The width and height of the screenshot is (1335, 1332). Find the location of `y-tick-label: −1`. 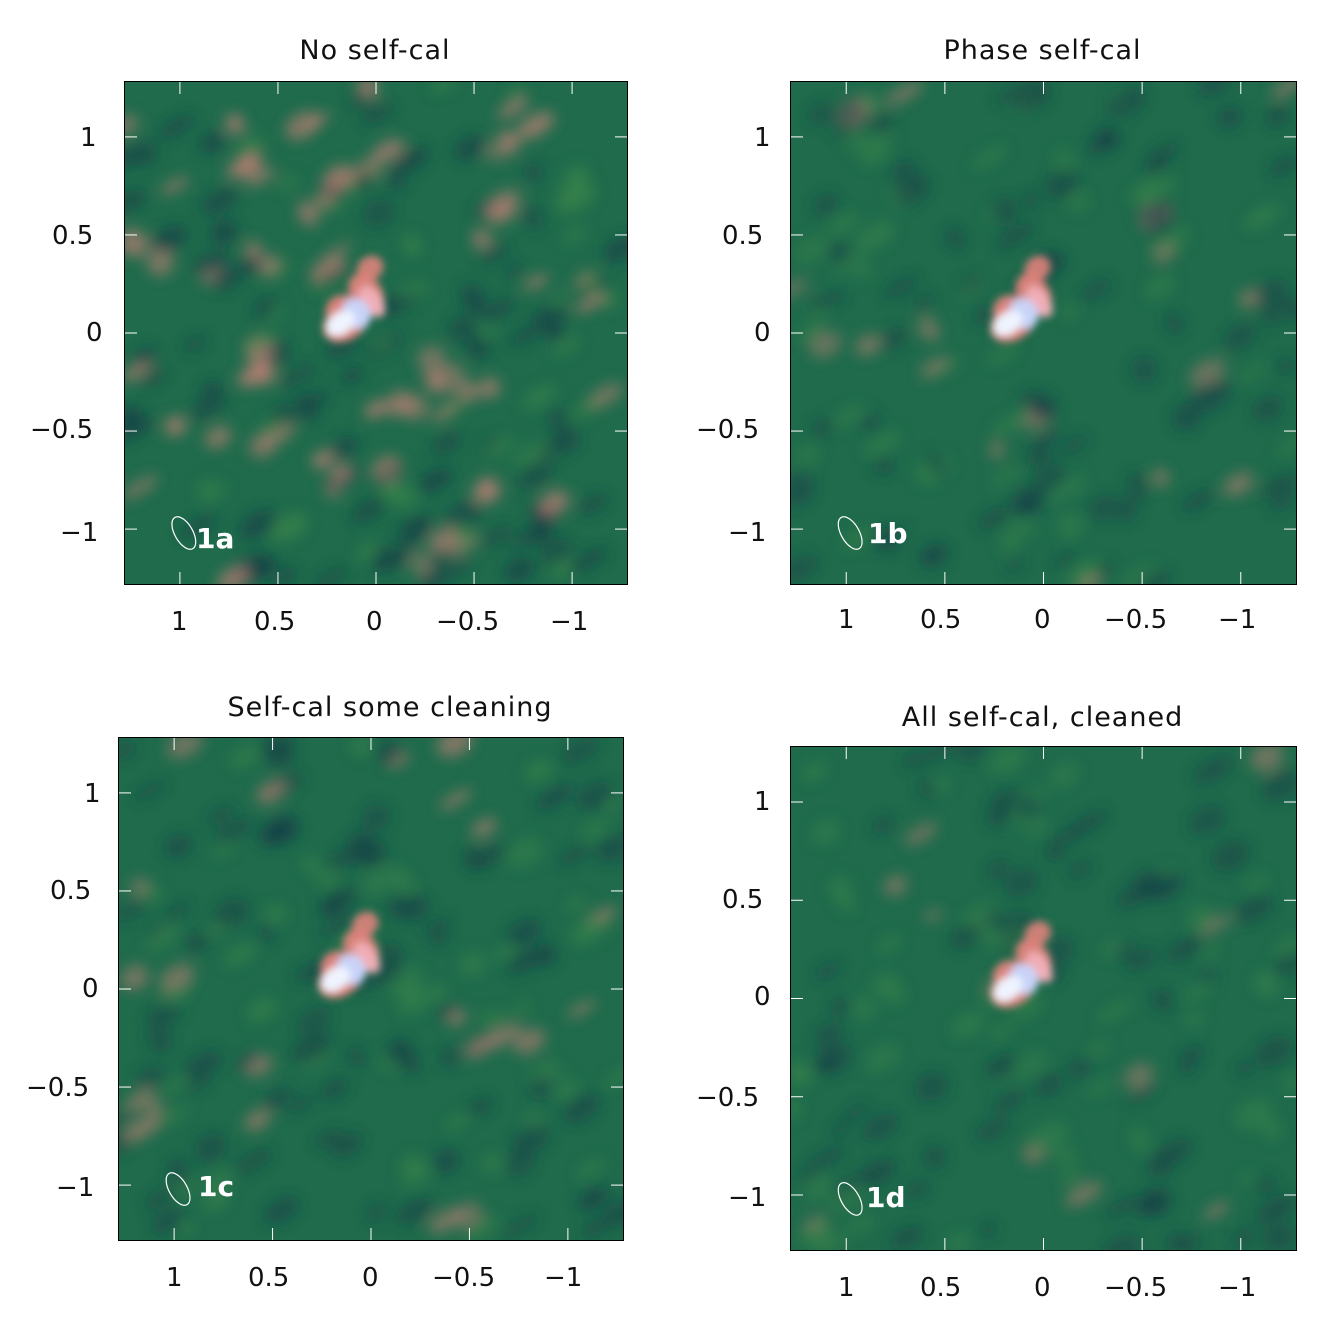

y-tick-label: −1 is located at coordinates (79, 533).